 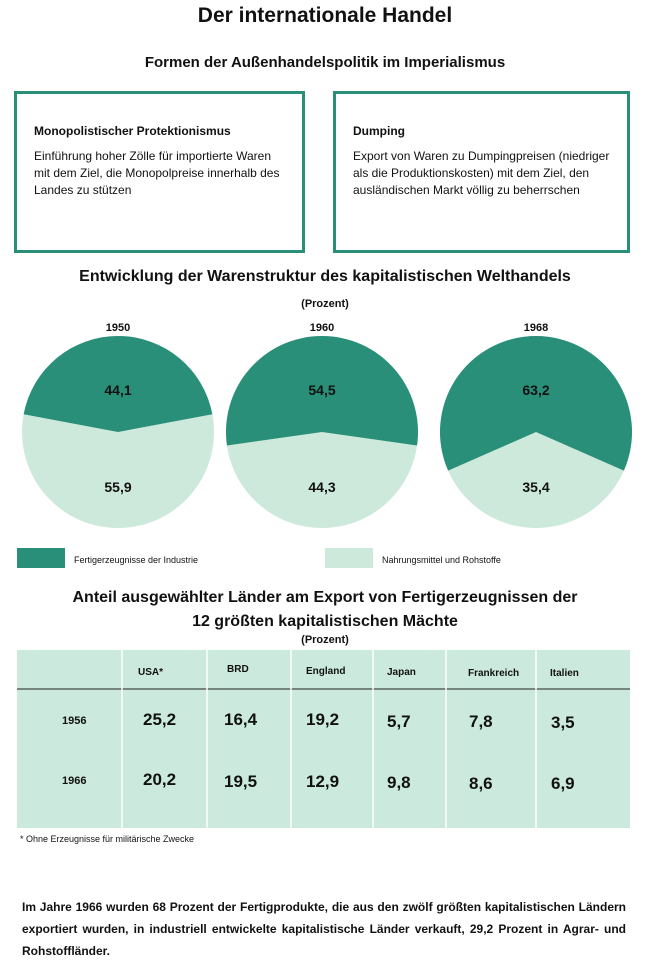 What do you see at coordinates (323, 781) in the screenshot?
I see `table-cell: 12,9` at bounding box center [323, 781].